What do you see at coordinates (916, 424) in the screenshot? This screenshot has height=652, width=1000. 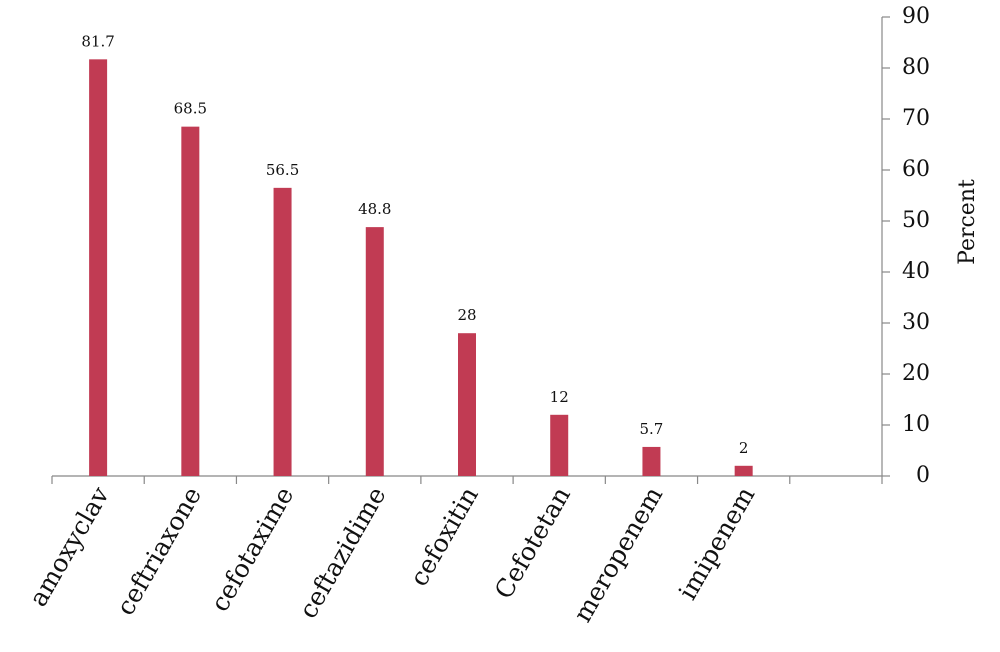 I see `y-tick-label: 10` at bounding box center [916, 424].